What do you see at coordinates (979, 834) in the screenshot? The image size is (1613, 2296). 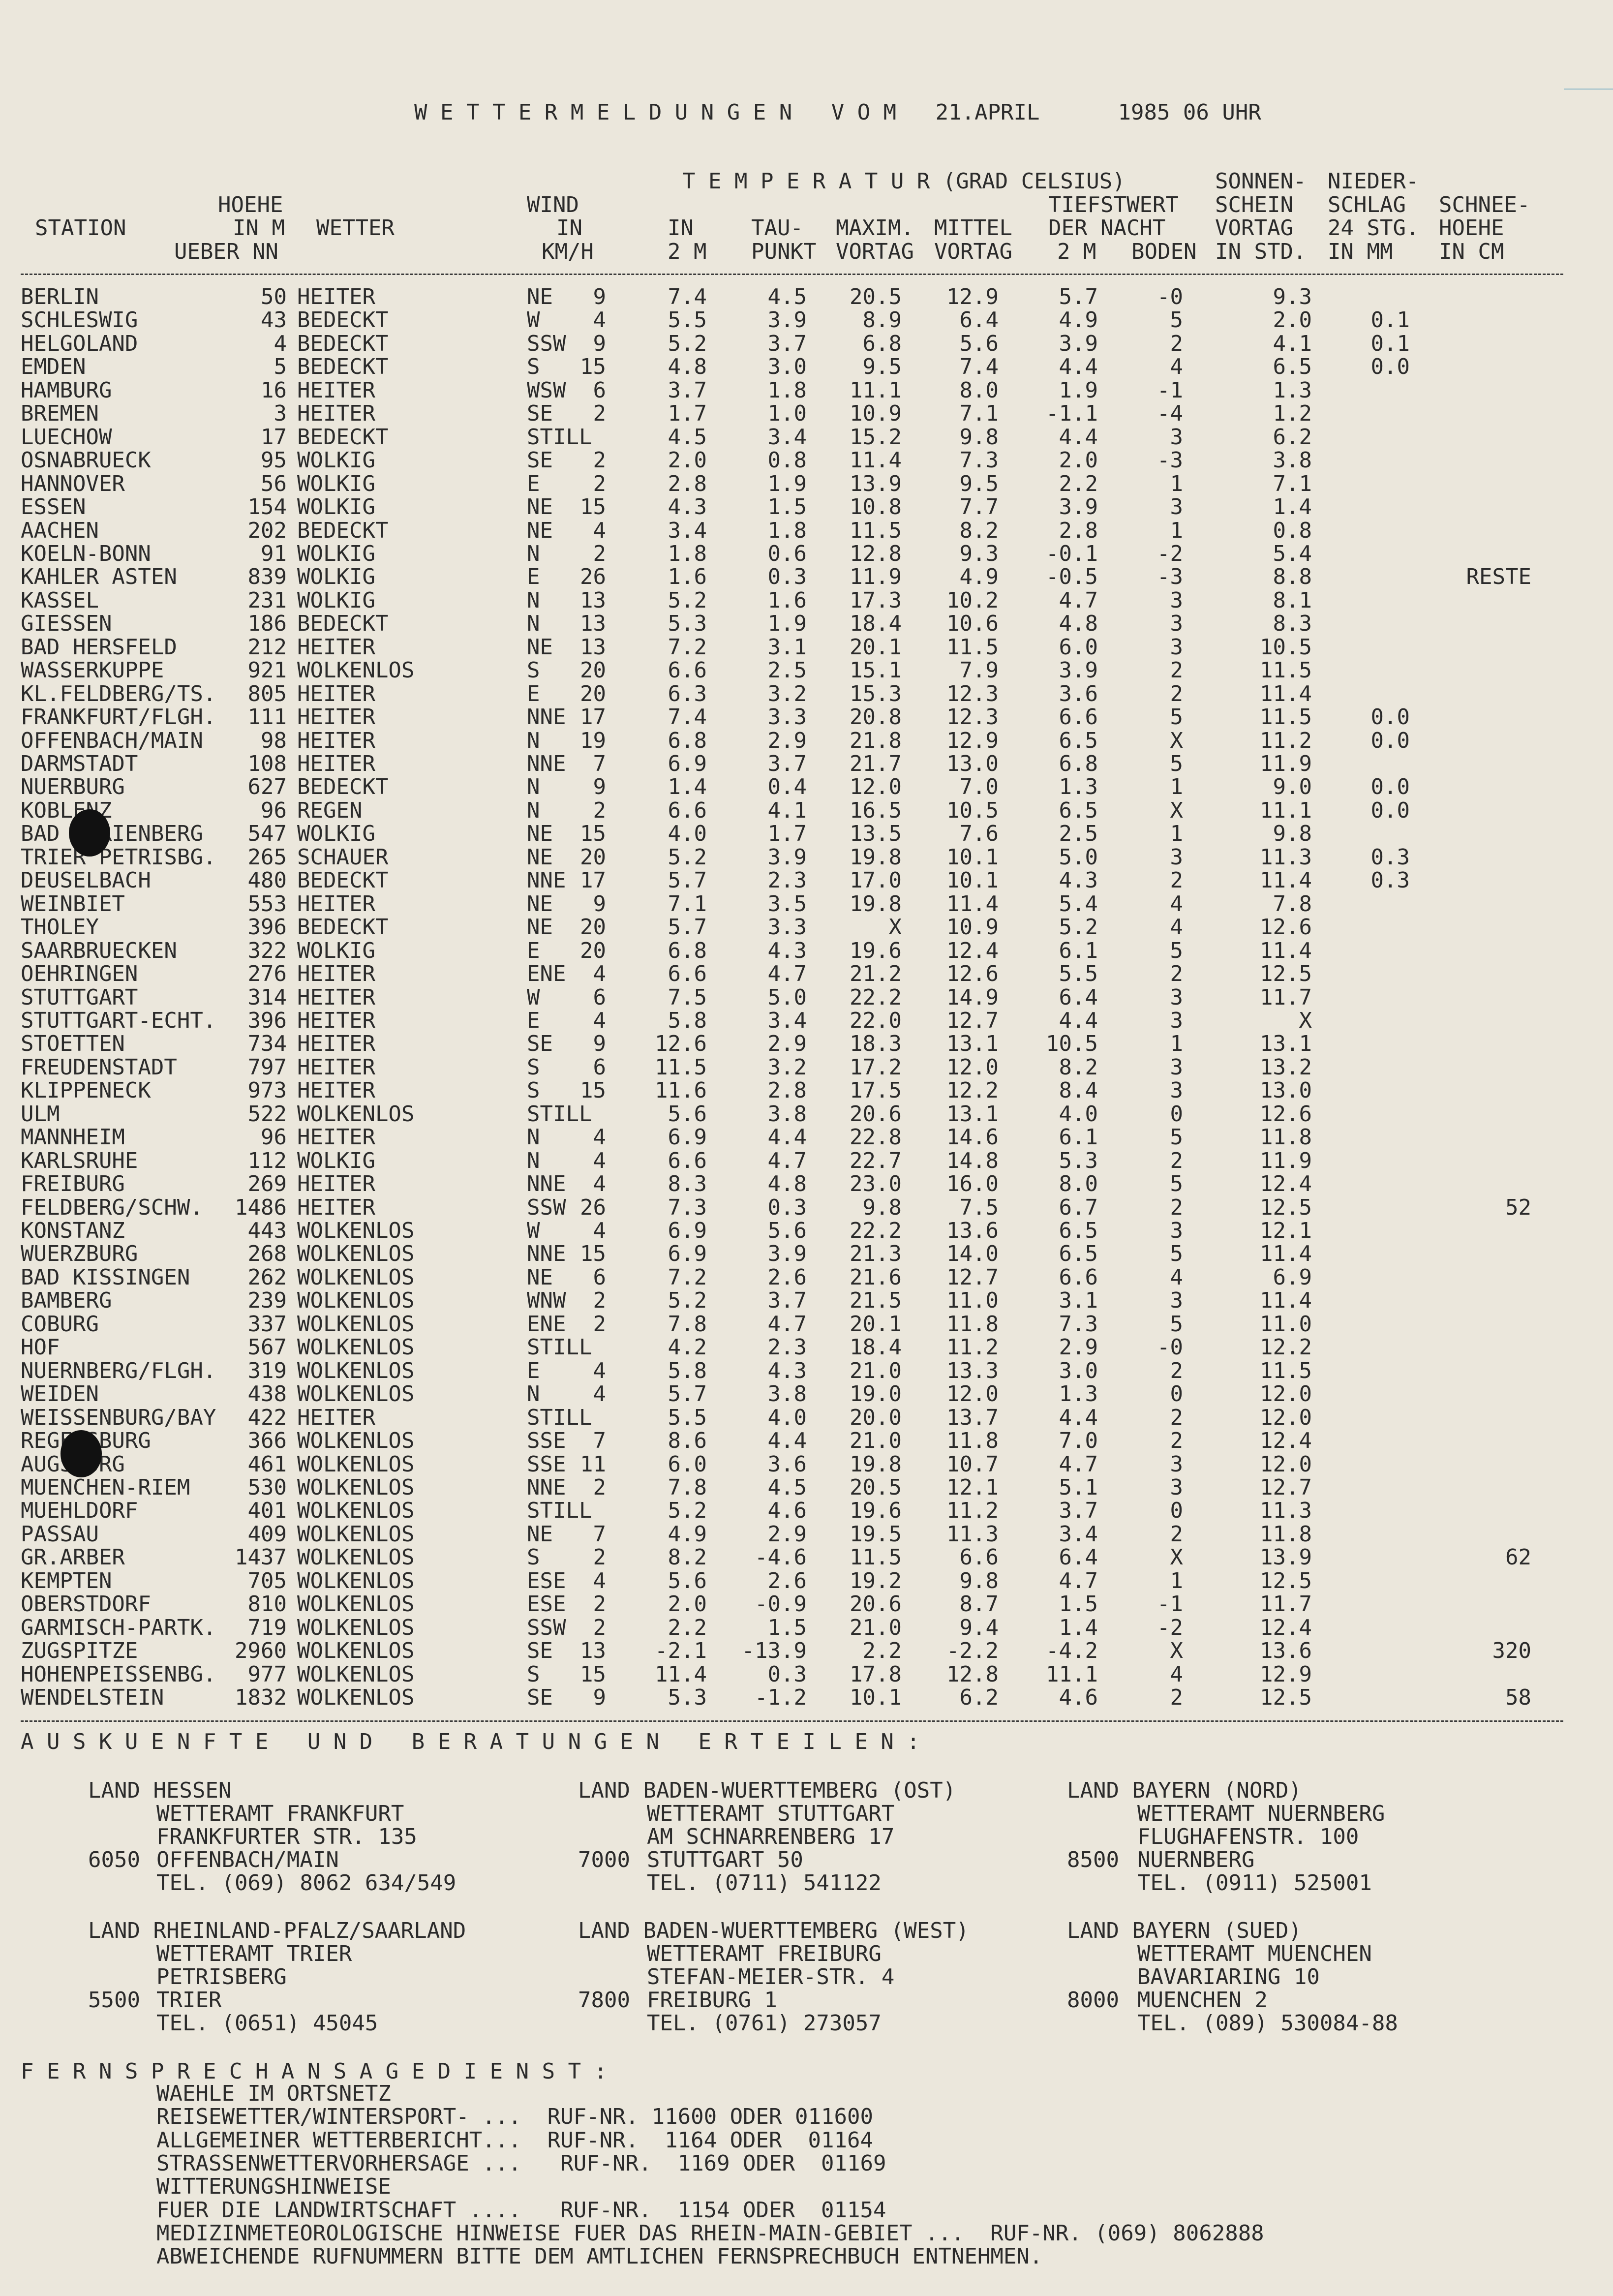 I see `cell-mittel: 7.6` at bounding box center [979, 834].